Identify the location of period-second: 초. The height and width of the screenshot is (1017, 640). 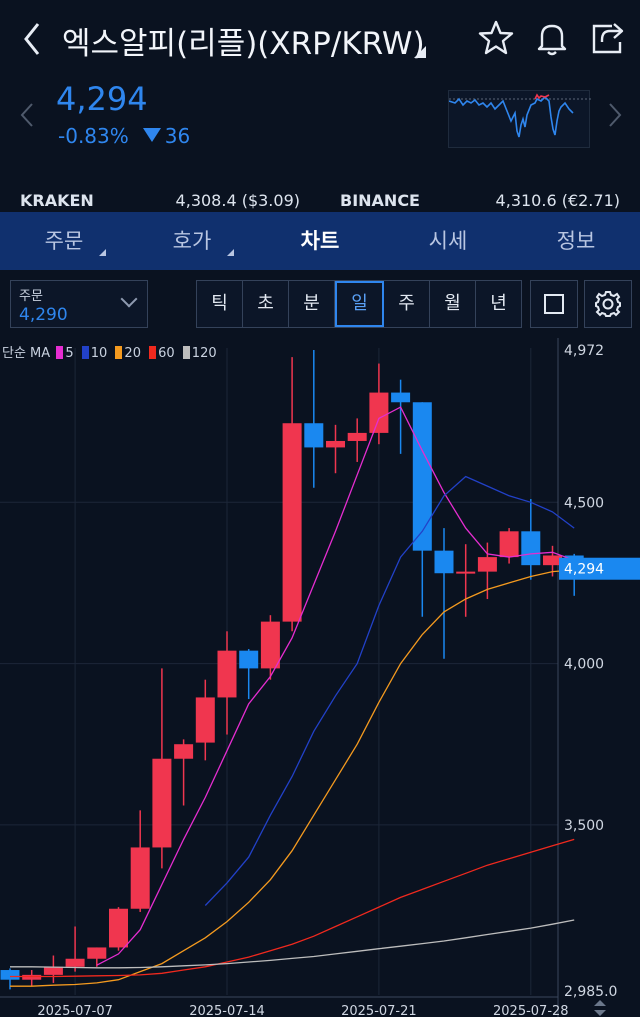
(266, 304).